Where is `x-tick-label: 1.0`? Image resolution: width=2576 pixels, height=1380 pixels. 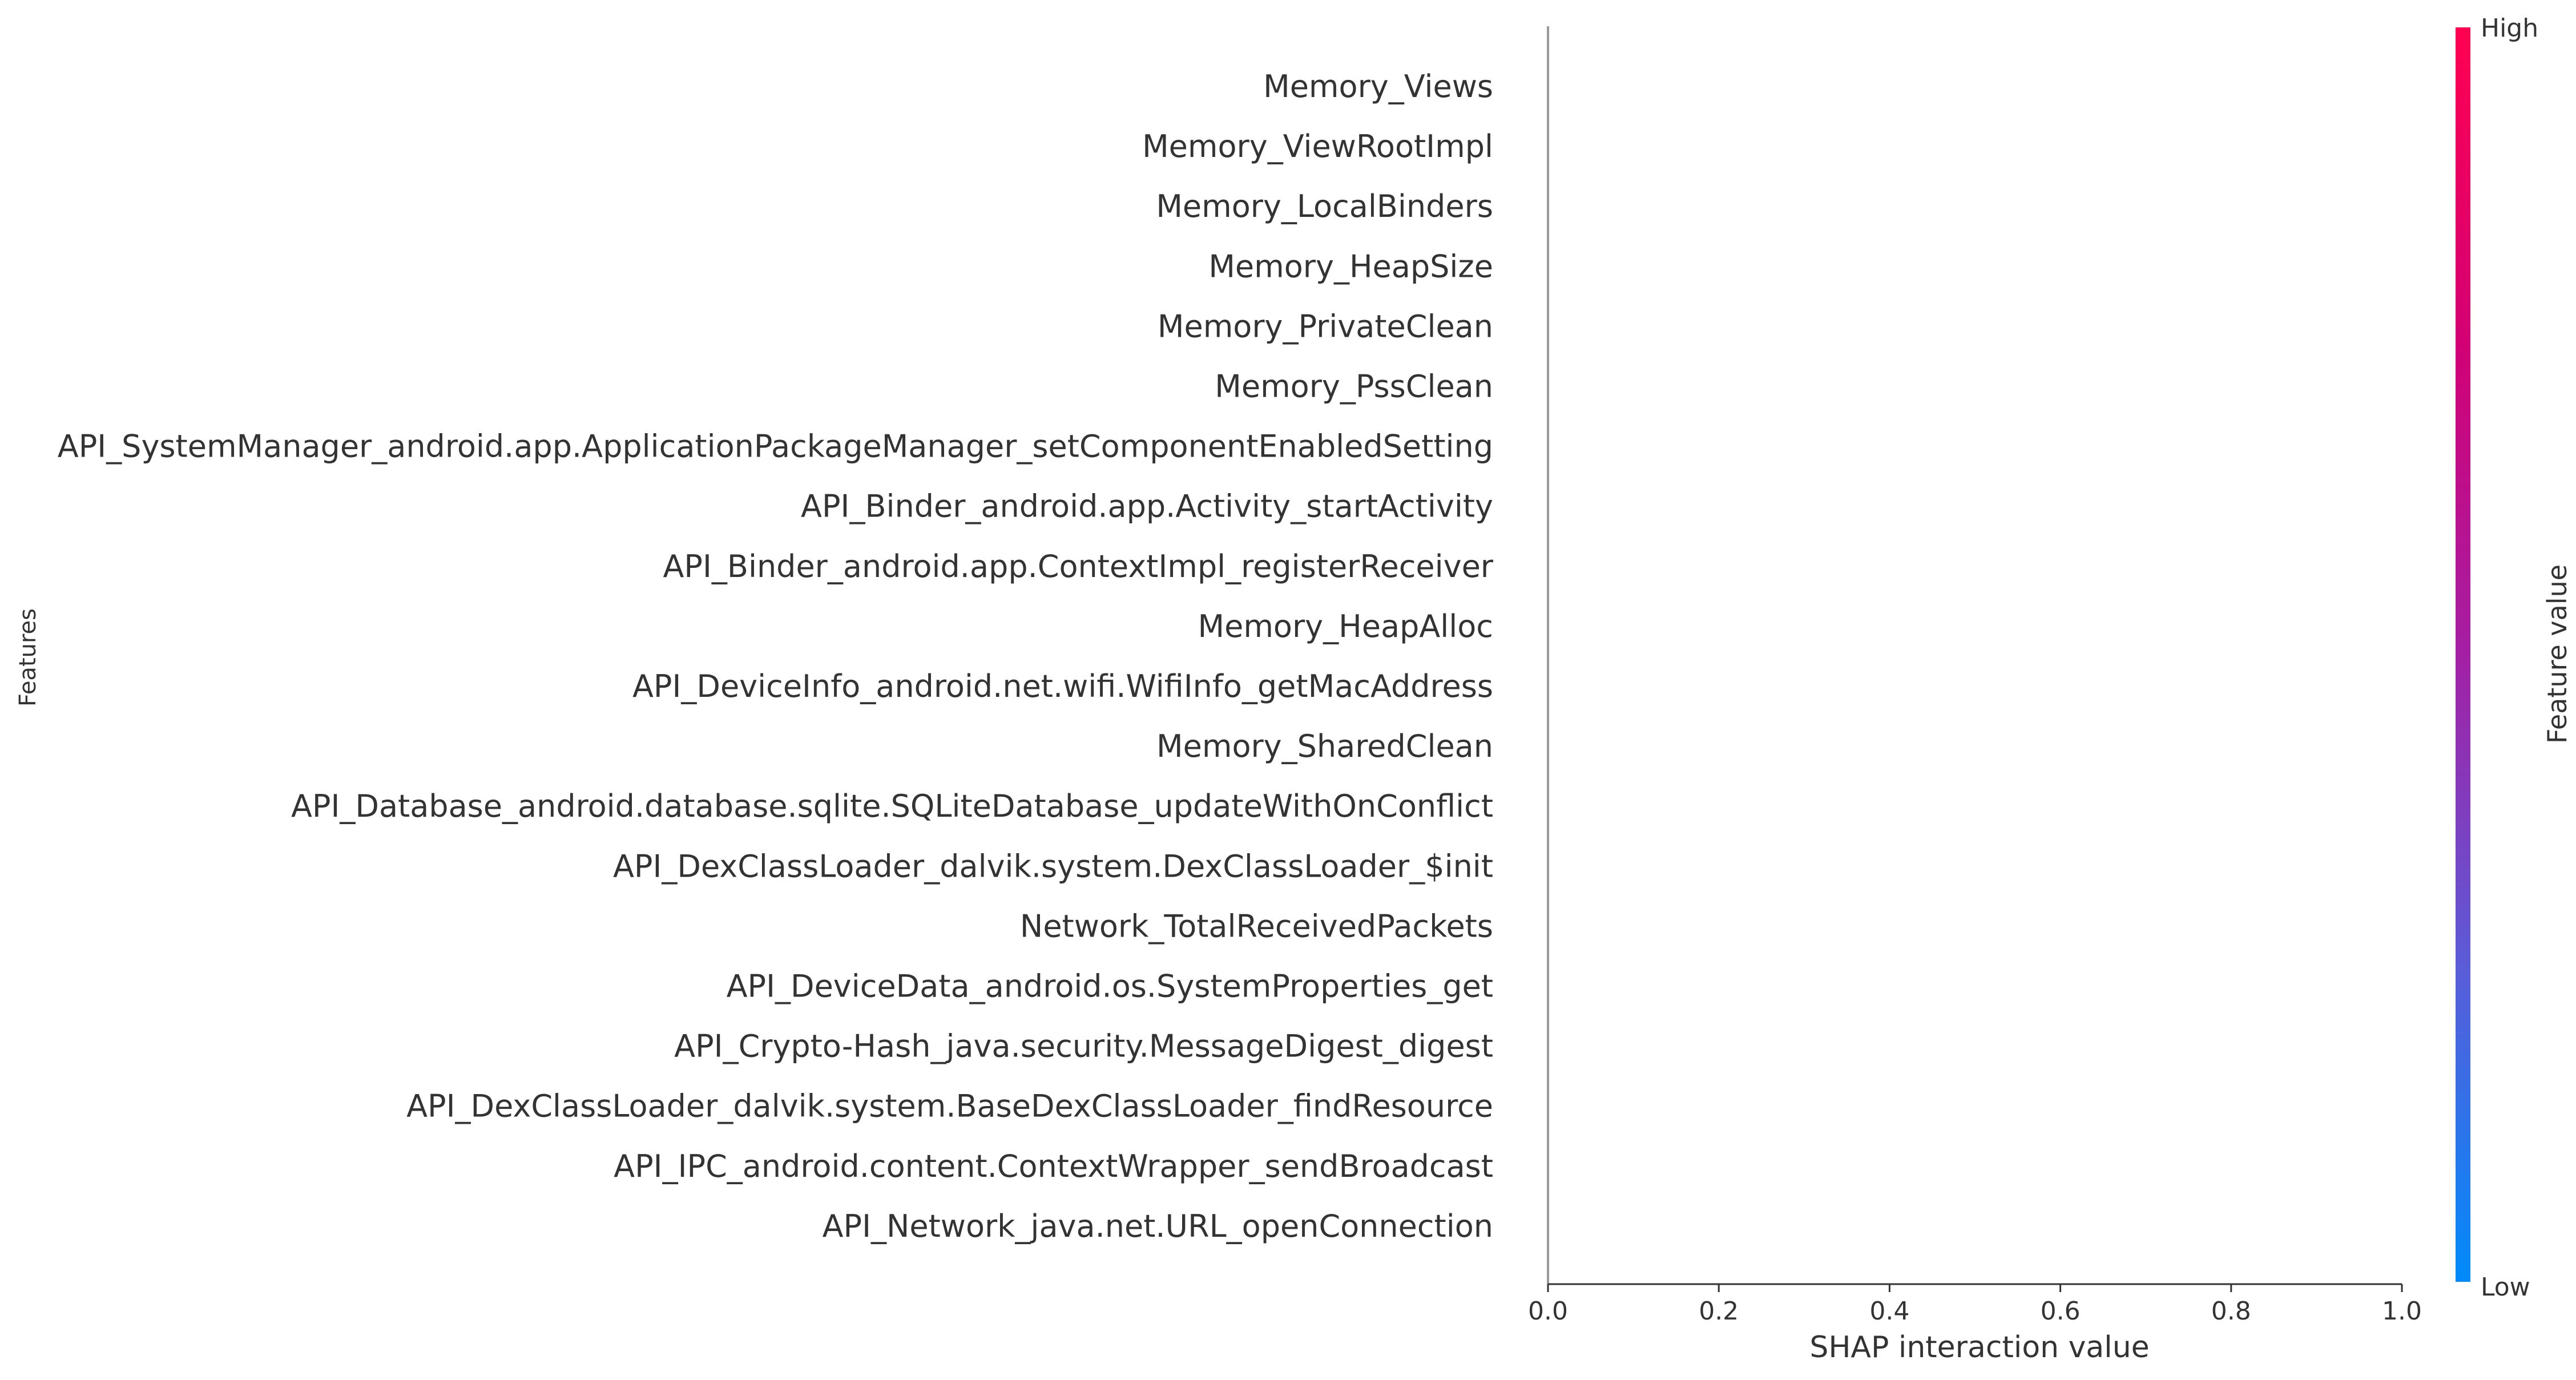 x-tick-label: 1.0 is located at coordinates (2402, 1311).